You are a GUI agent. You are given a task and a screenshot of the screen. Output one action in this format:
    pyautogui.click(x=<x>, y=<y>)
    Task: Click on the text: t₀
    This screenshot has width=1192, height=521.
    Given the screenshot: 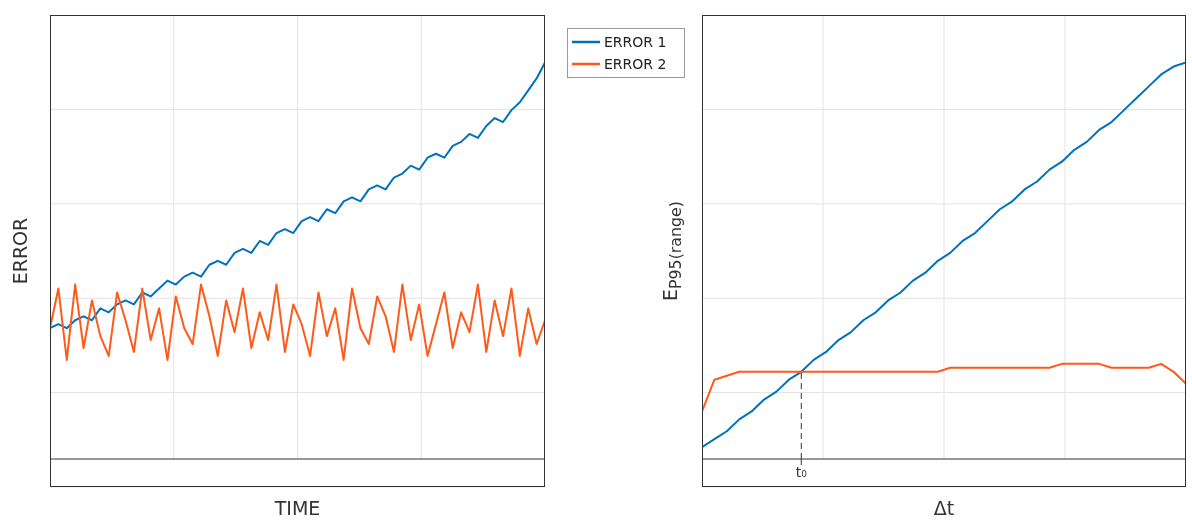 What is the action you would take?
    pyautogui.click(x=801, y=471)
    